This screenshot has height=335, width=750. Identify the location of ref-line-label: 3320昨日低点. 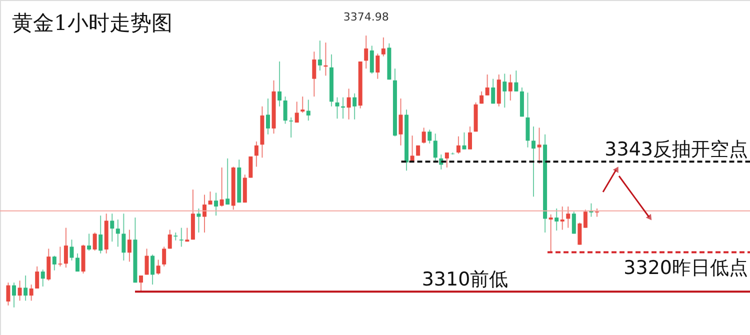
(686, 268).